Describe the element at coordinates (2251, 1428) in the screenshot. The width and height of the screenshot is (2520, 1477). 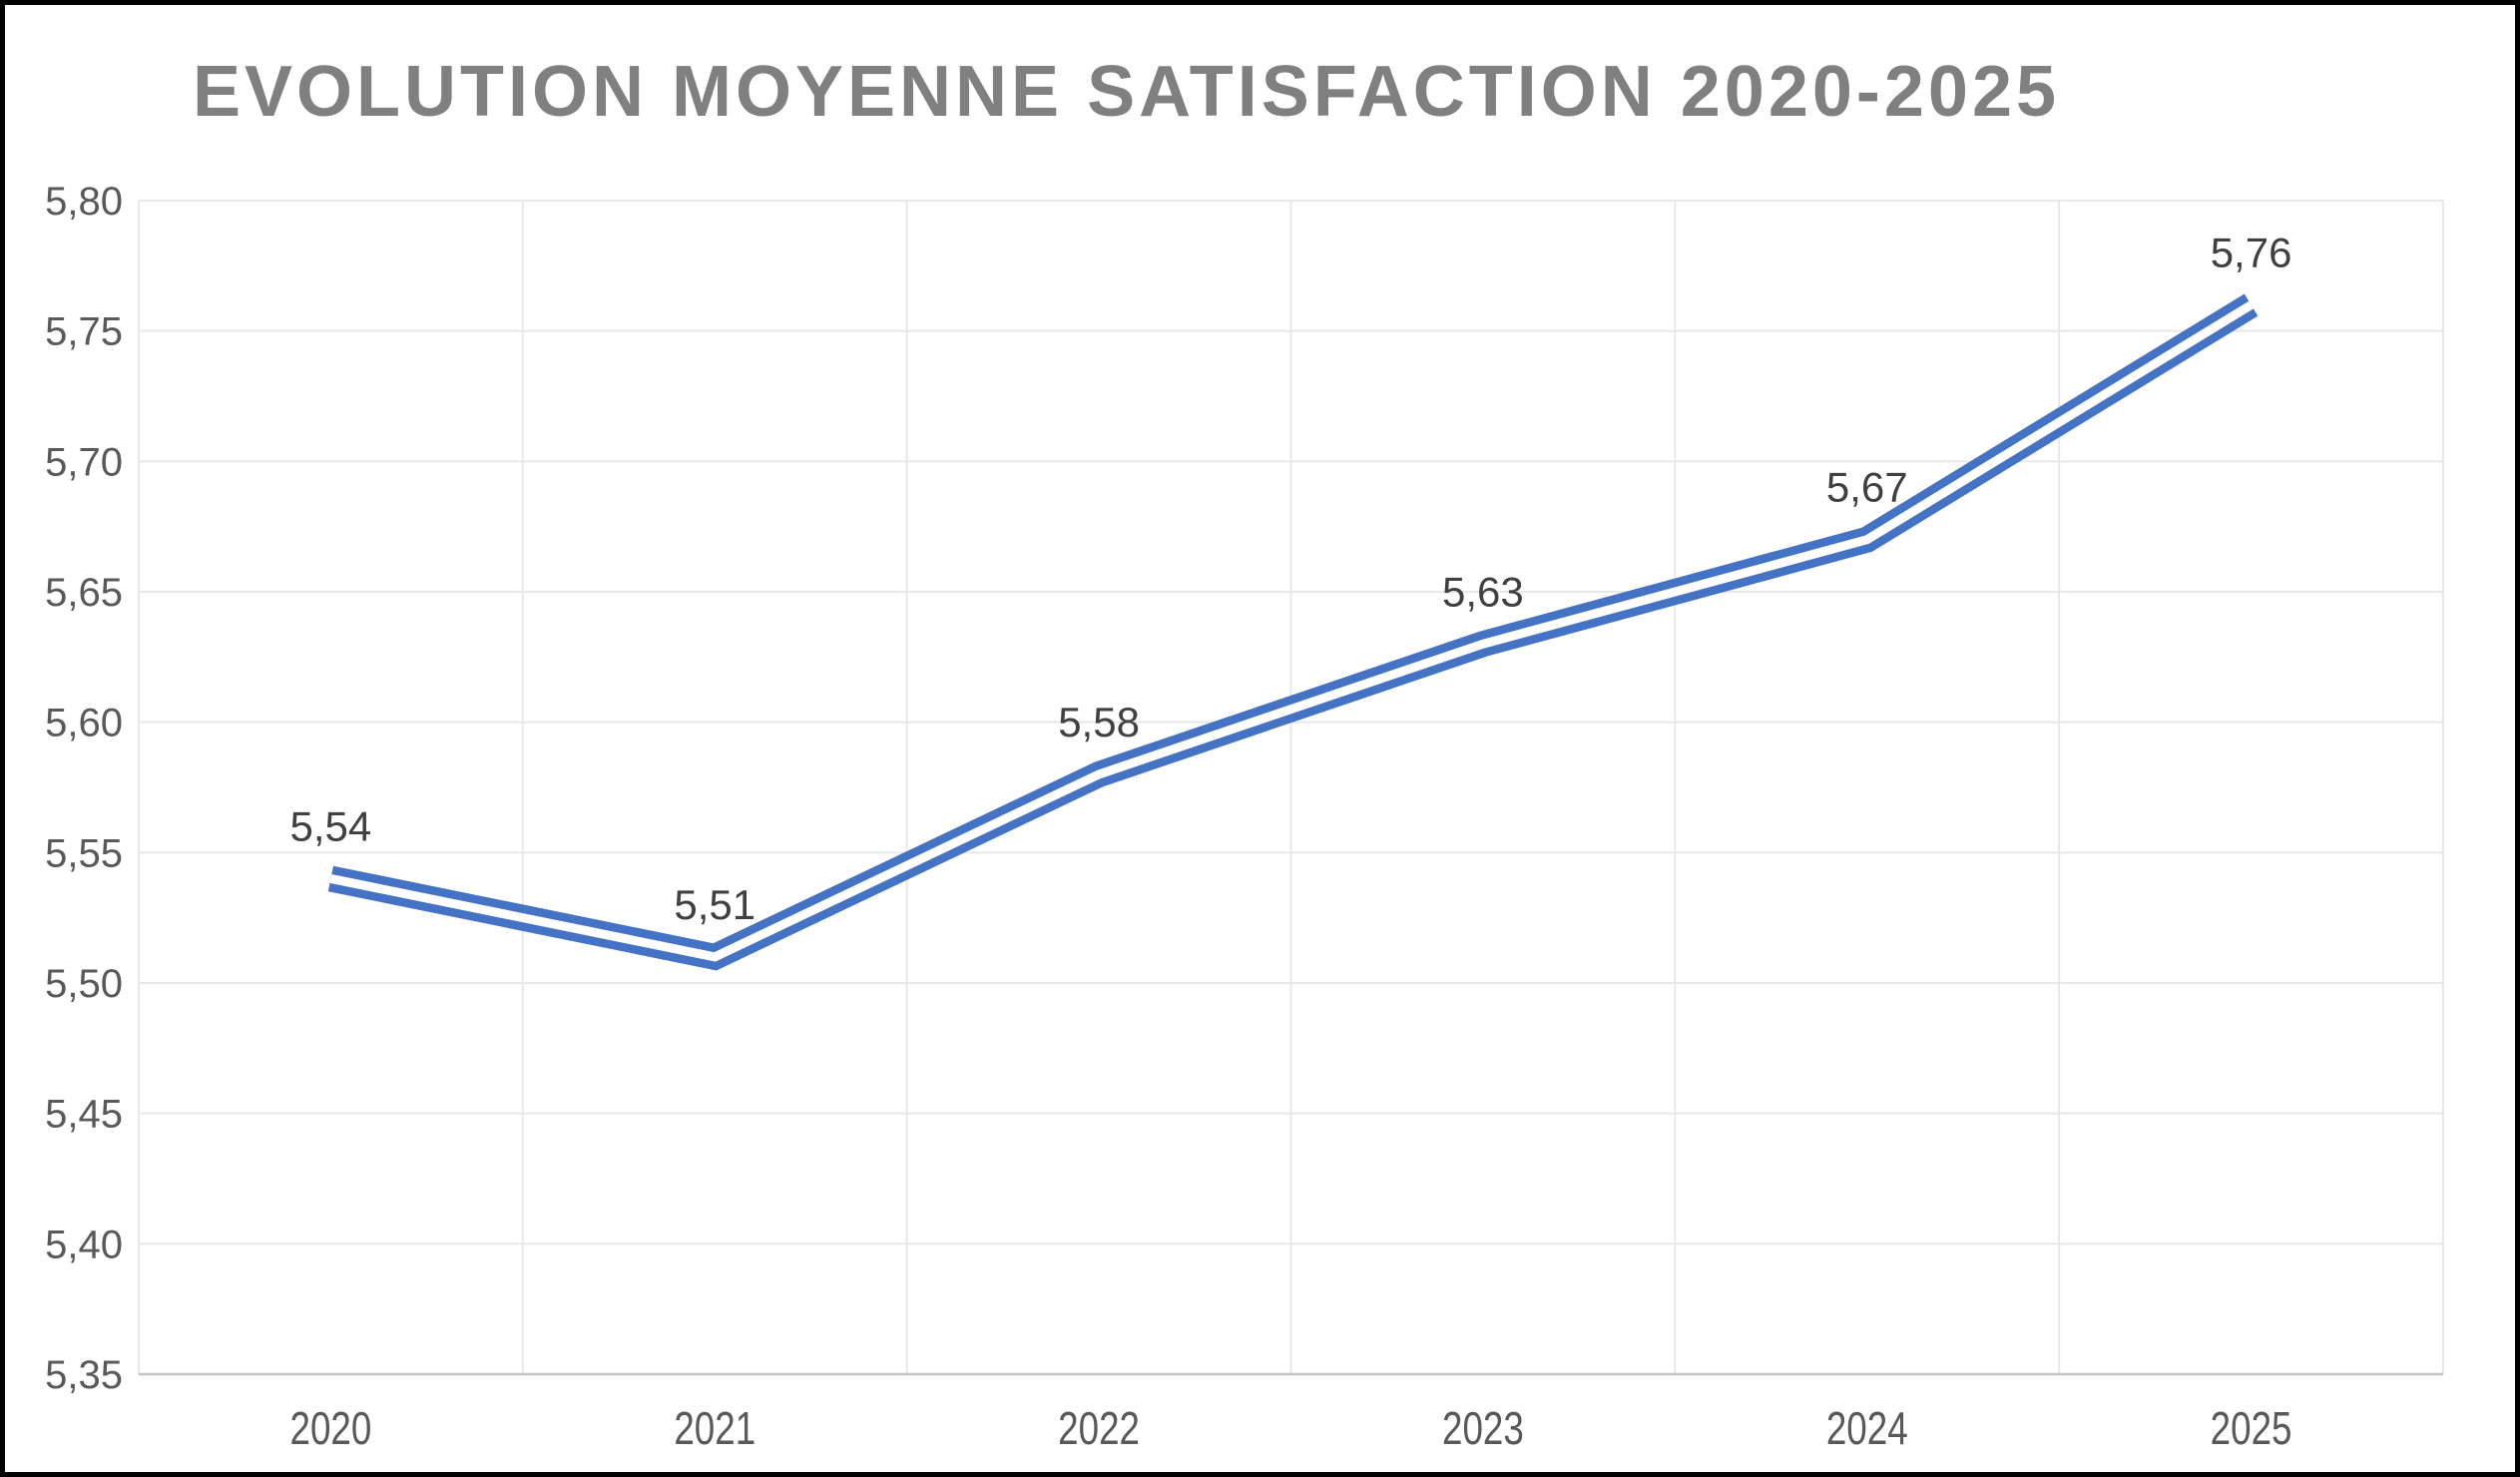
I see `x-axis-tick-label: 2025` at that location.